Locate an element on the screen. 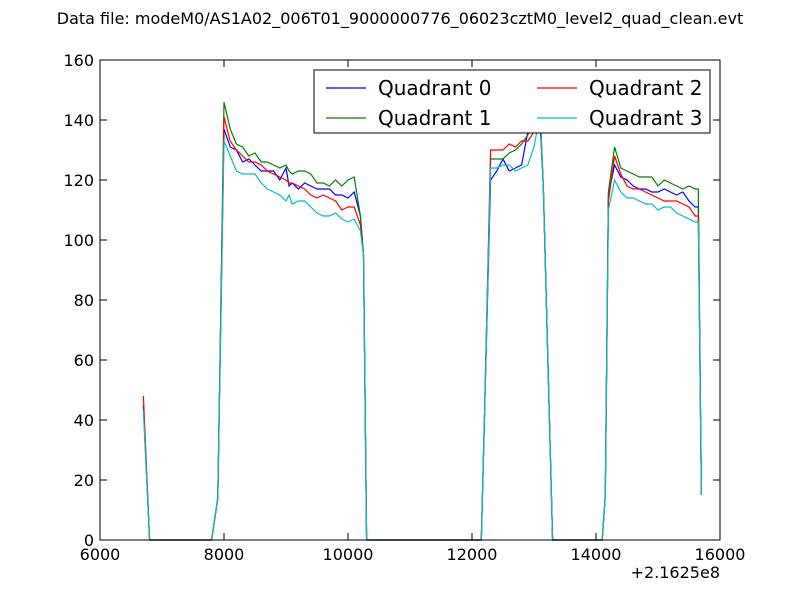  legend-box is located at coordinates (512, 101).